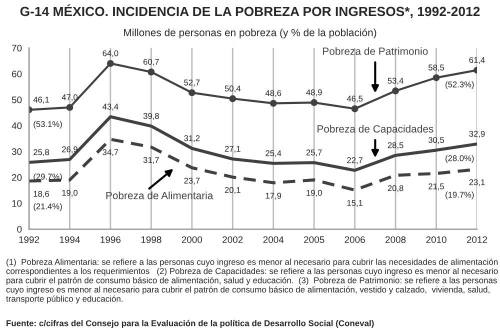  I want to click on data-label: 39,8, so click(151, 116).